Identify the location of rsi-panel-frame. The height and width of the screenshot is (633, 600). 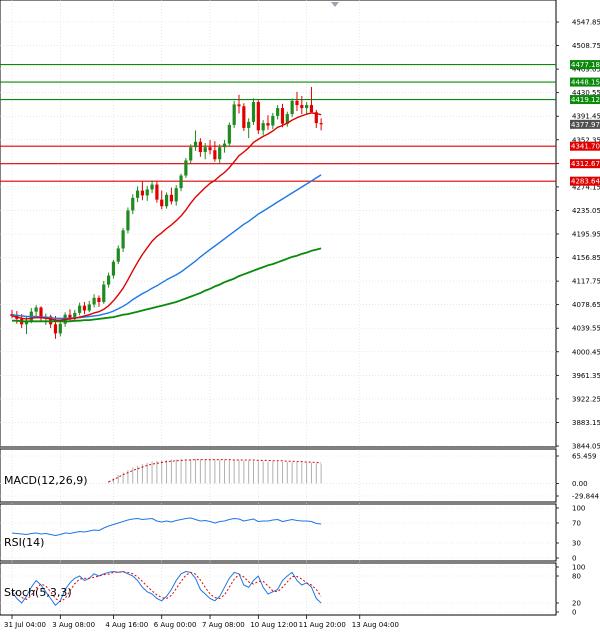
(278, 532).